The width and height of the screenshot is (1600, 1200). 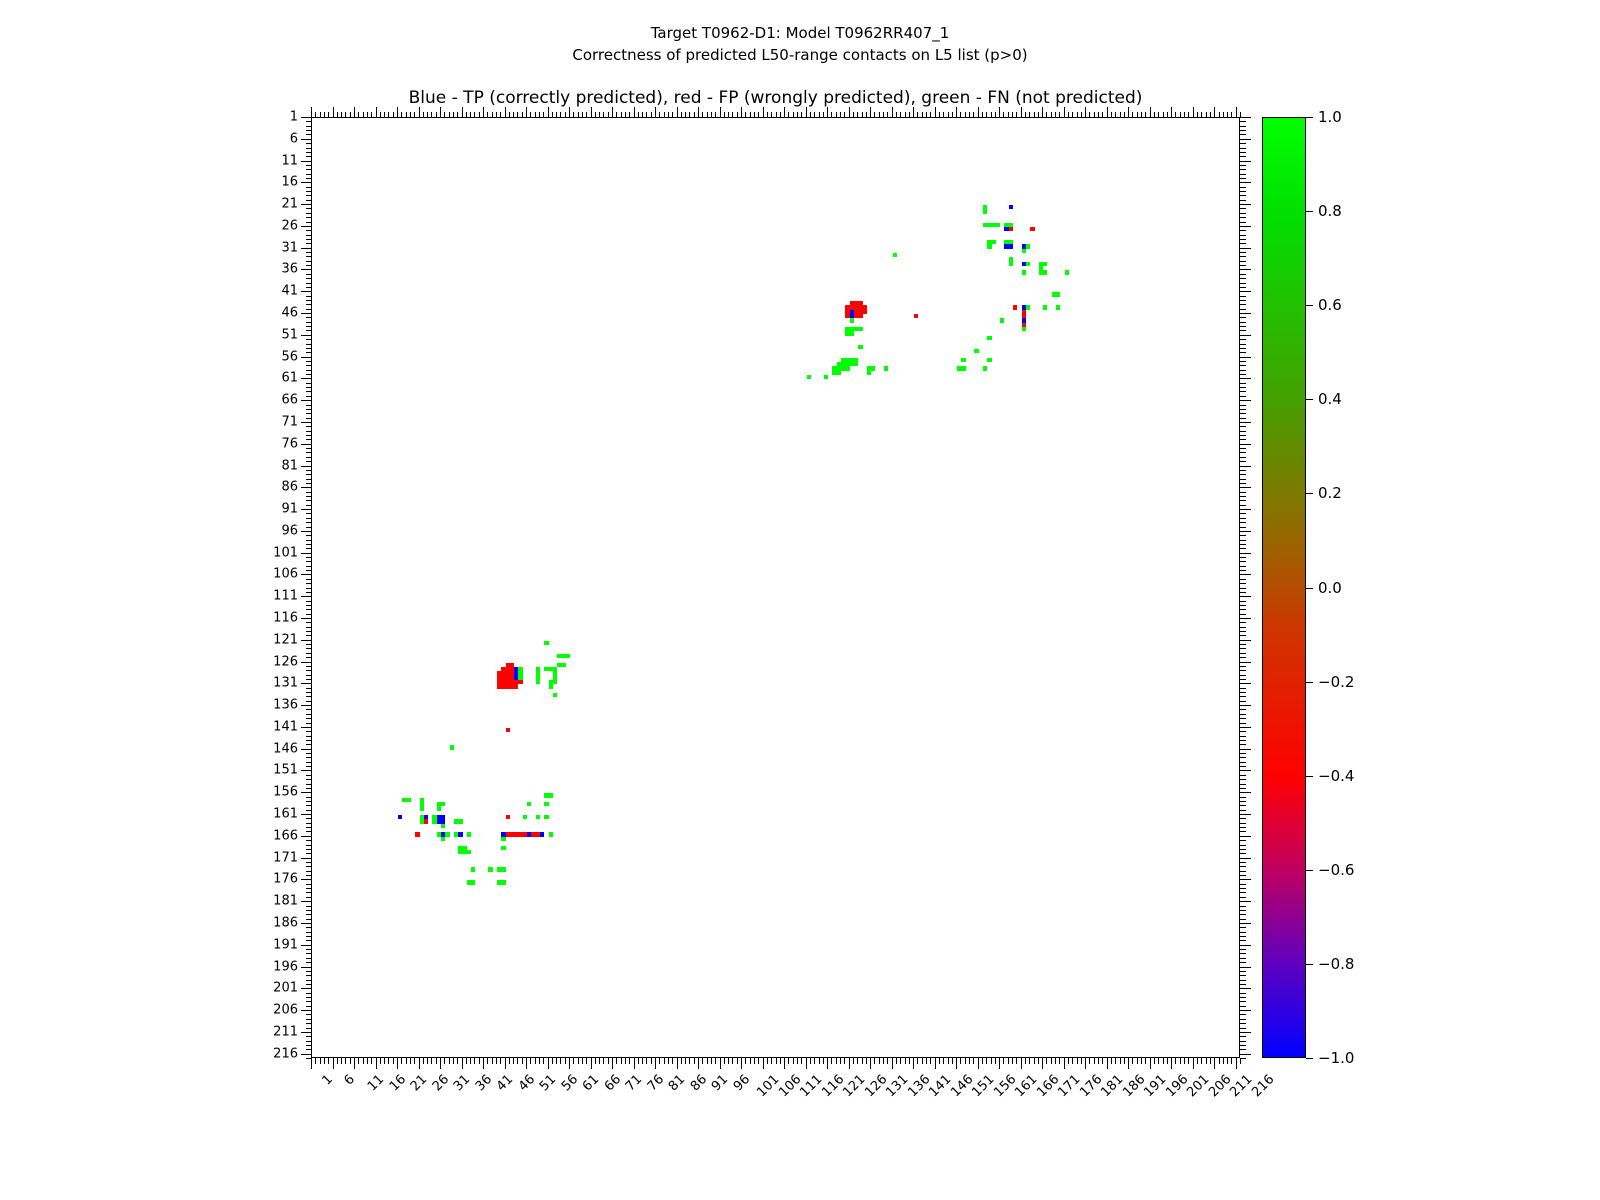 I want to click on y-tick-label: 36, so click(x=289, y=269).